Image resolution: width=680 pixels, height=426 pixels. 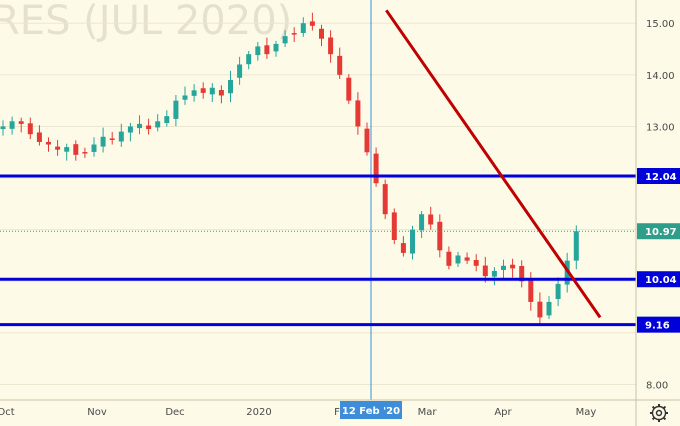 I want to click on settings-button, so click(x=659, y=413).